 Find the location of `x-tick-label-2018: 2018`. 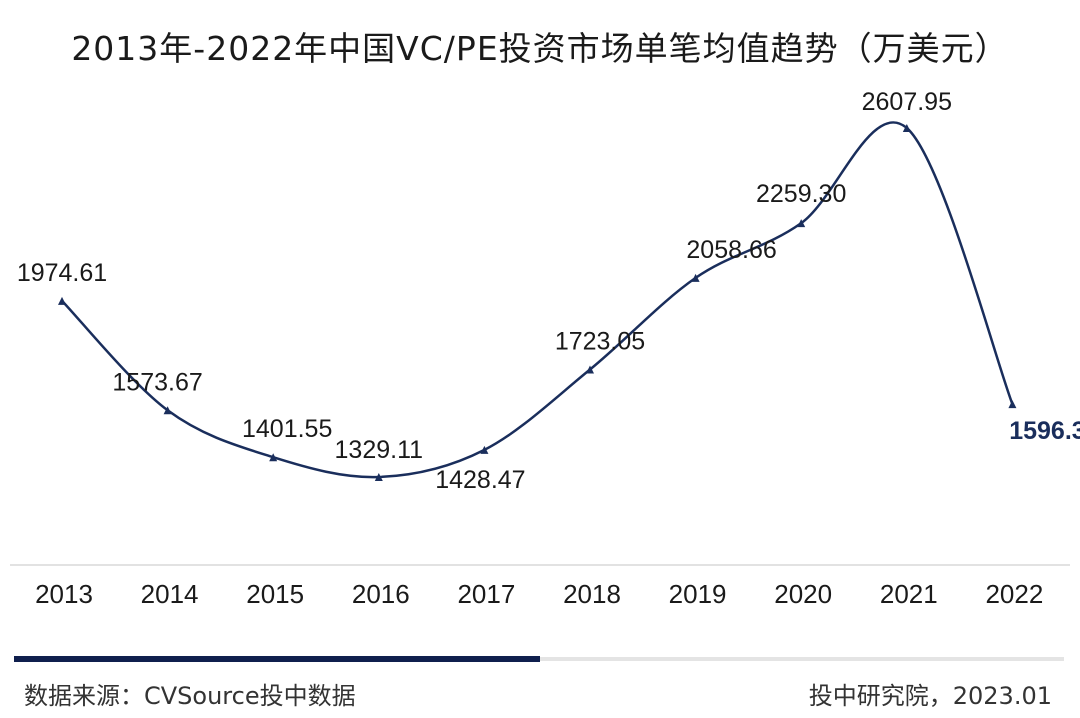

x-tick-label-2018: 2018 is located at coordinates (592, 594).